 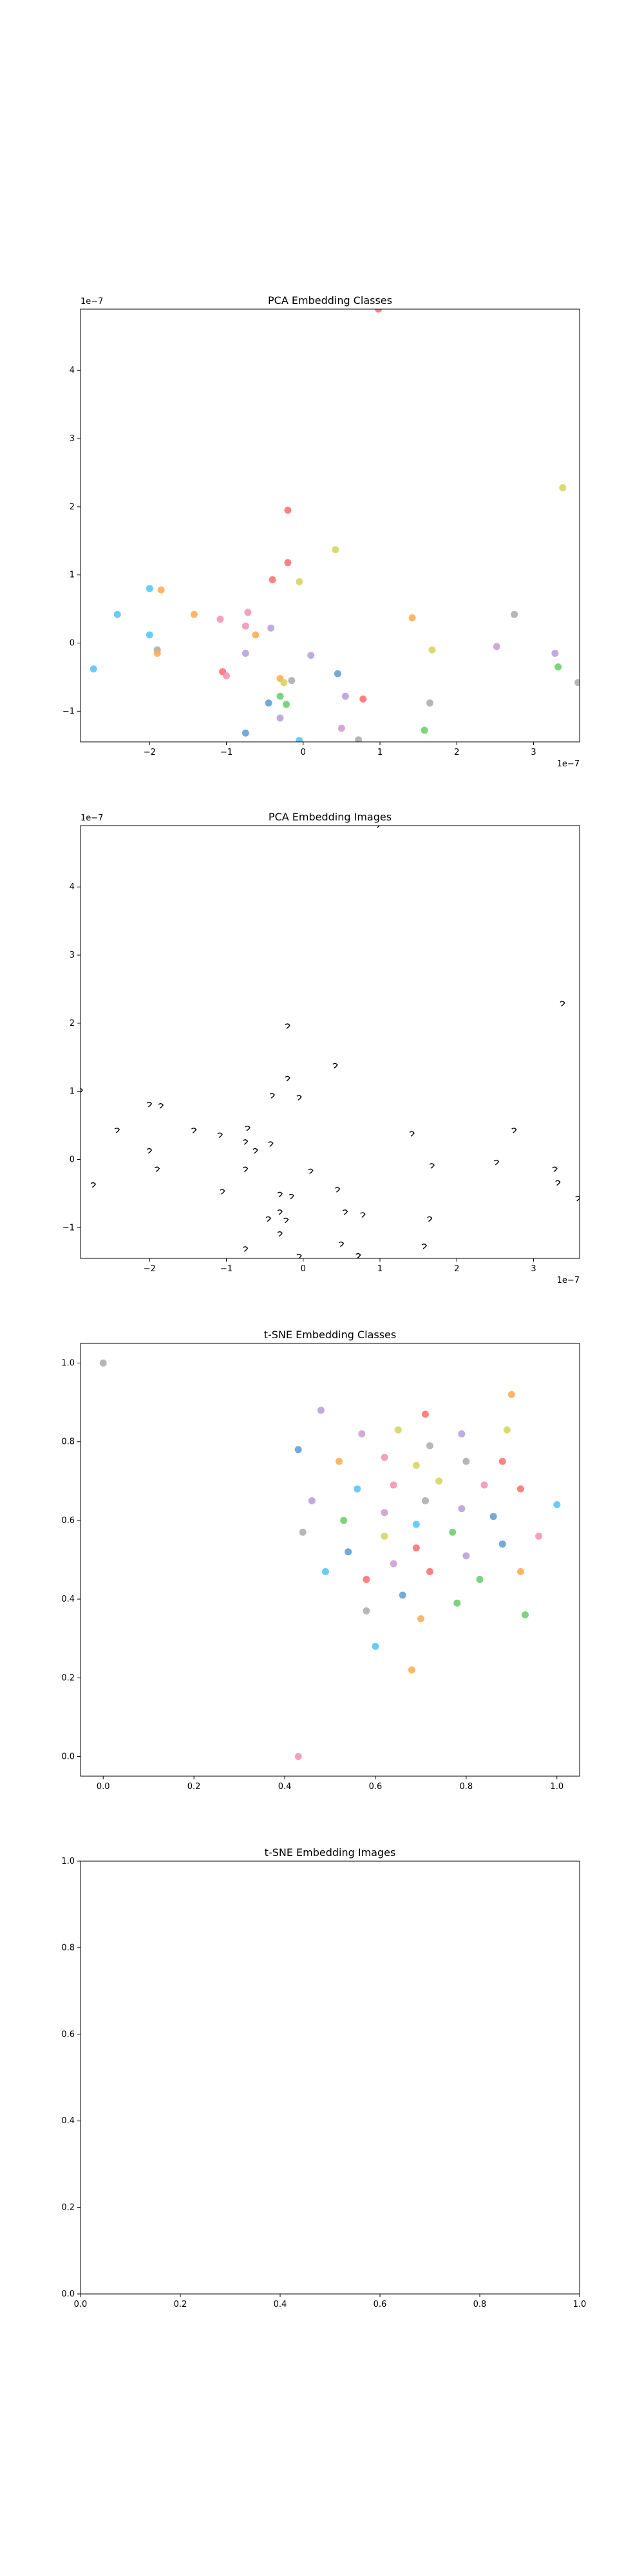 I want to click on x-tick-label: −1, so click(x=226, y=752).